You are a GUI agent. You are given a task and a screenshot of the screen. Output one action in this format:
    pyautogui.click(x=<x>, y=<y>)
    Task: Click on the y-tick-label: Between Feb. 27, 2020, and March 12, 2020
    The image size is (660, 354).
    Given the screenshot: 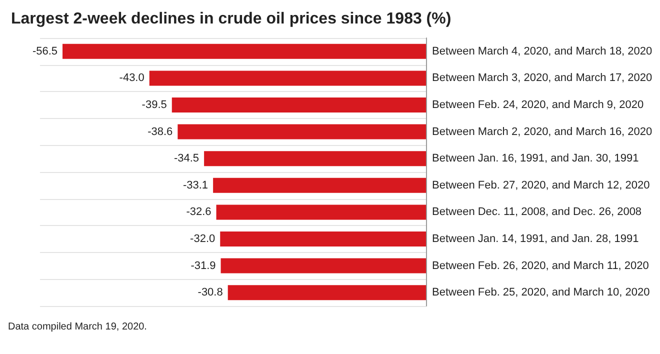 What is the action you would take?
    pyautogui.click(x=541, y=185)
    